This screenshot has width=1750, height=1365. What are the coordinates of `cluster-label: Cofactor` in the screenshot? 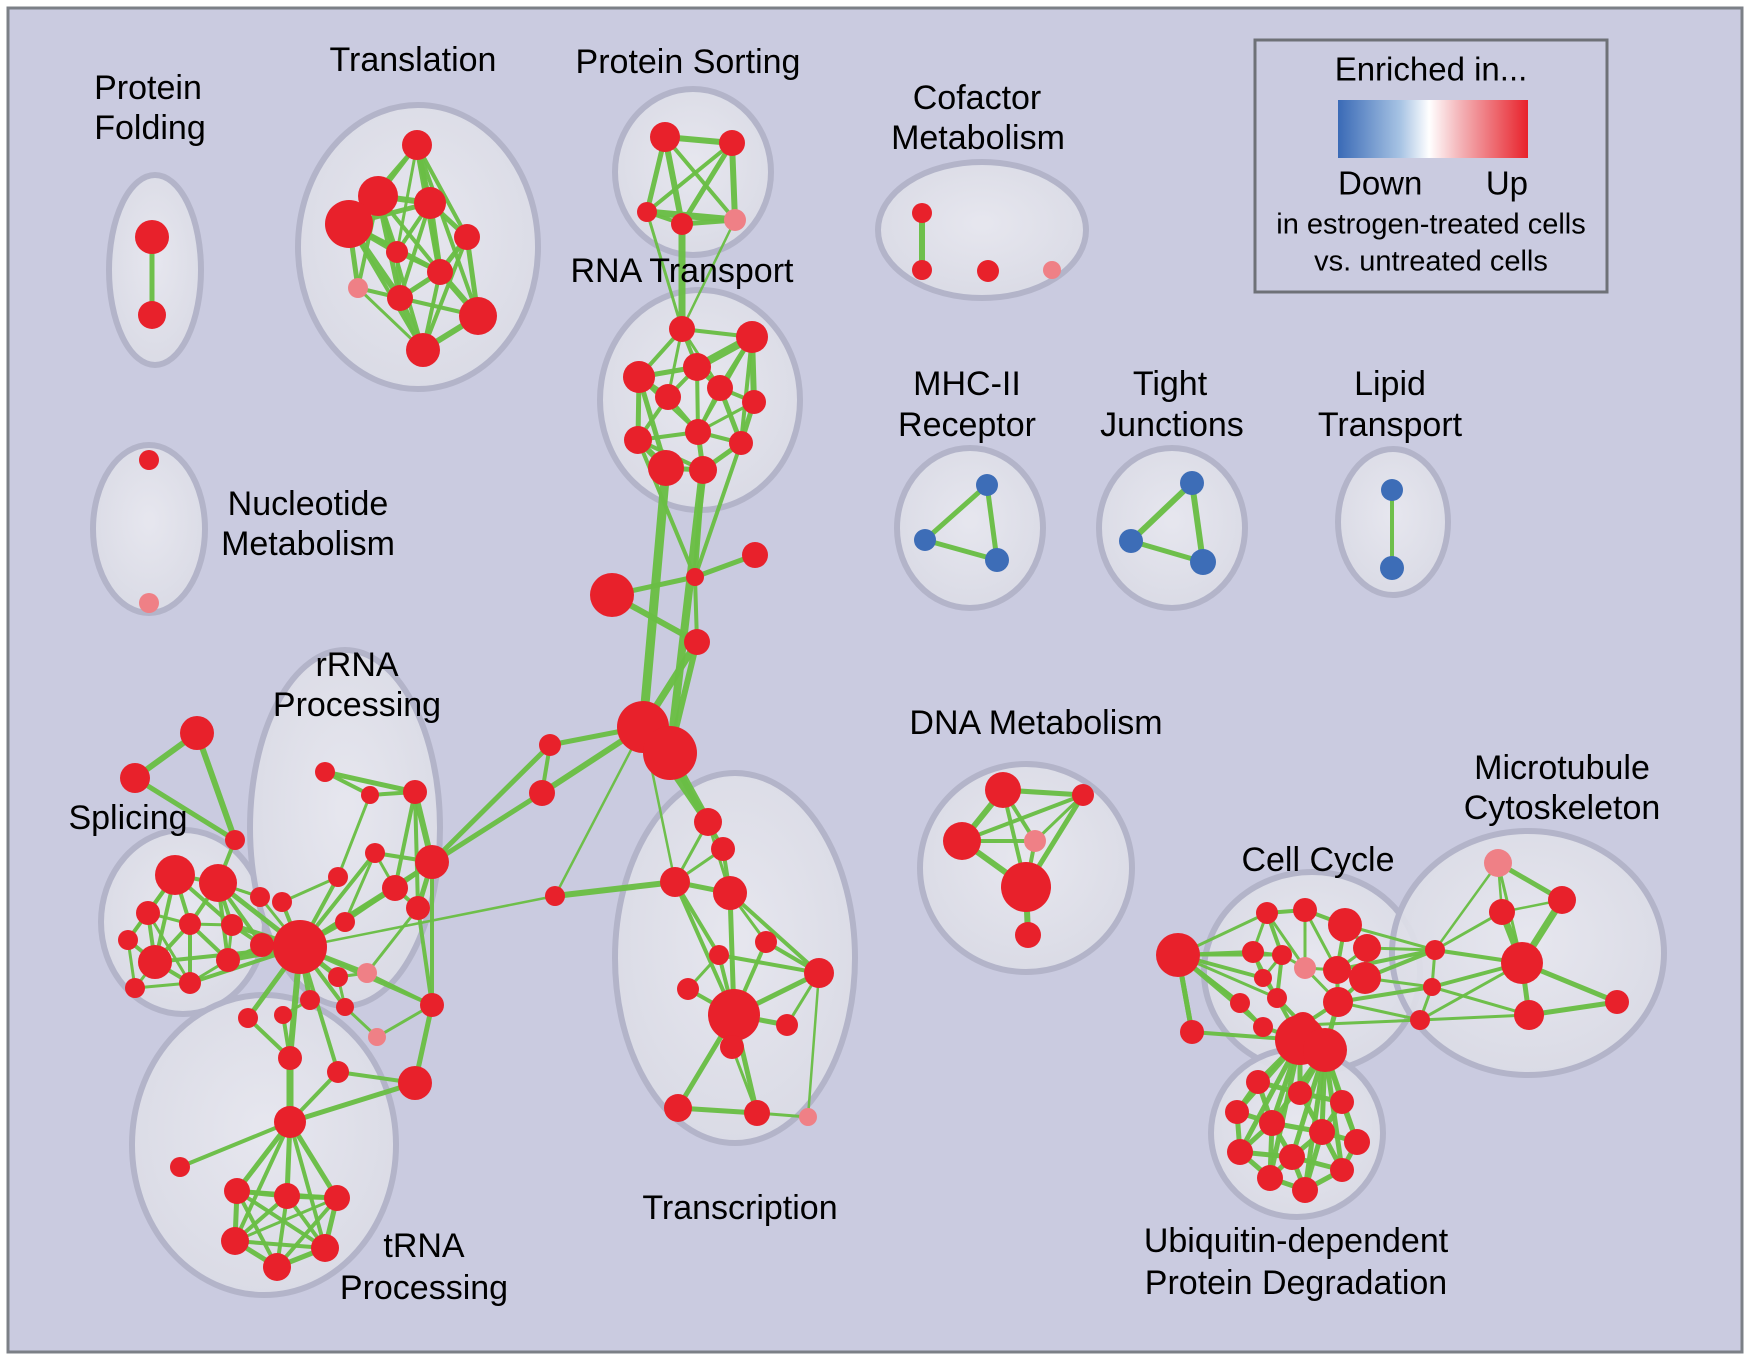 It's located at (977, 98).